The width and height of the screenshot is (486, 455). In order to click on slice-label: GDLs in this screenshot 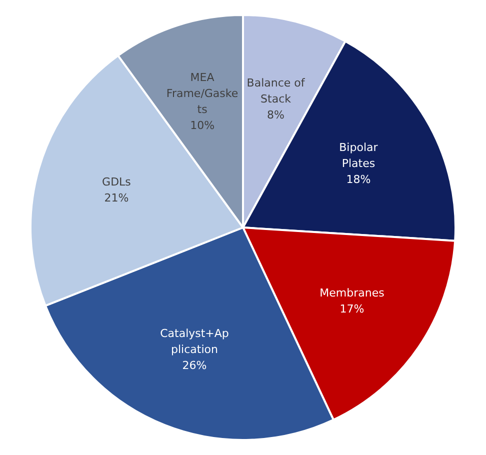, I will do `click(117, 182)`.